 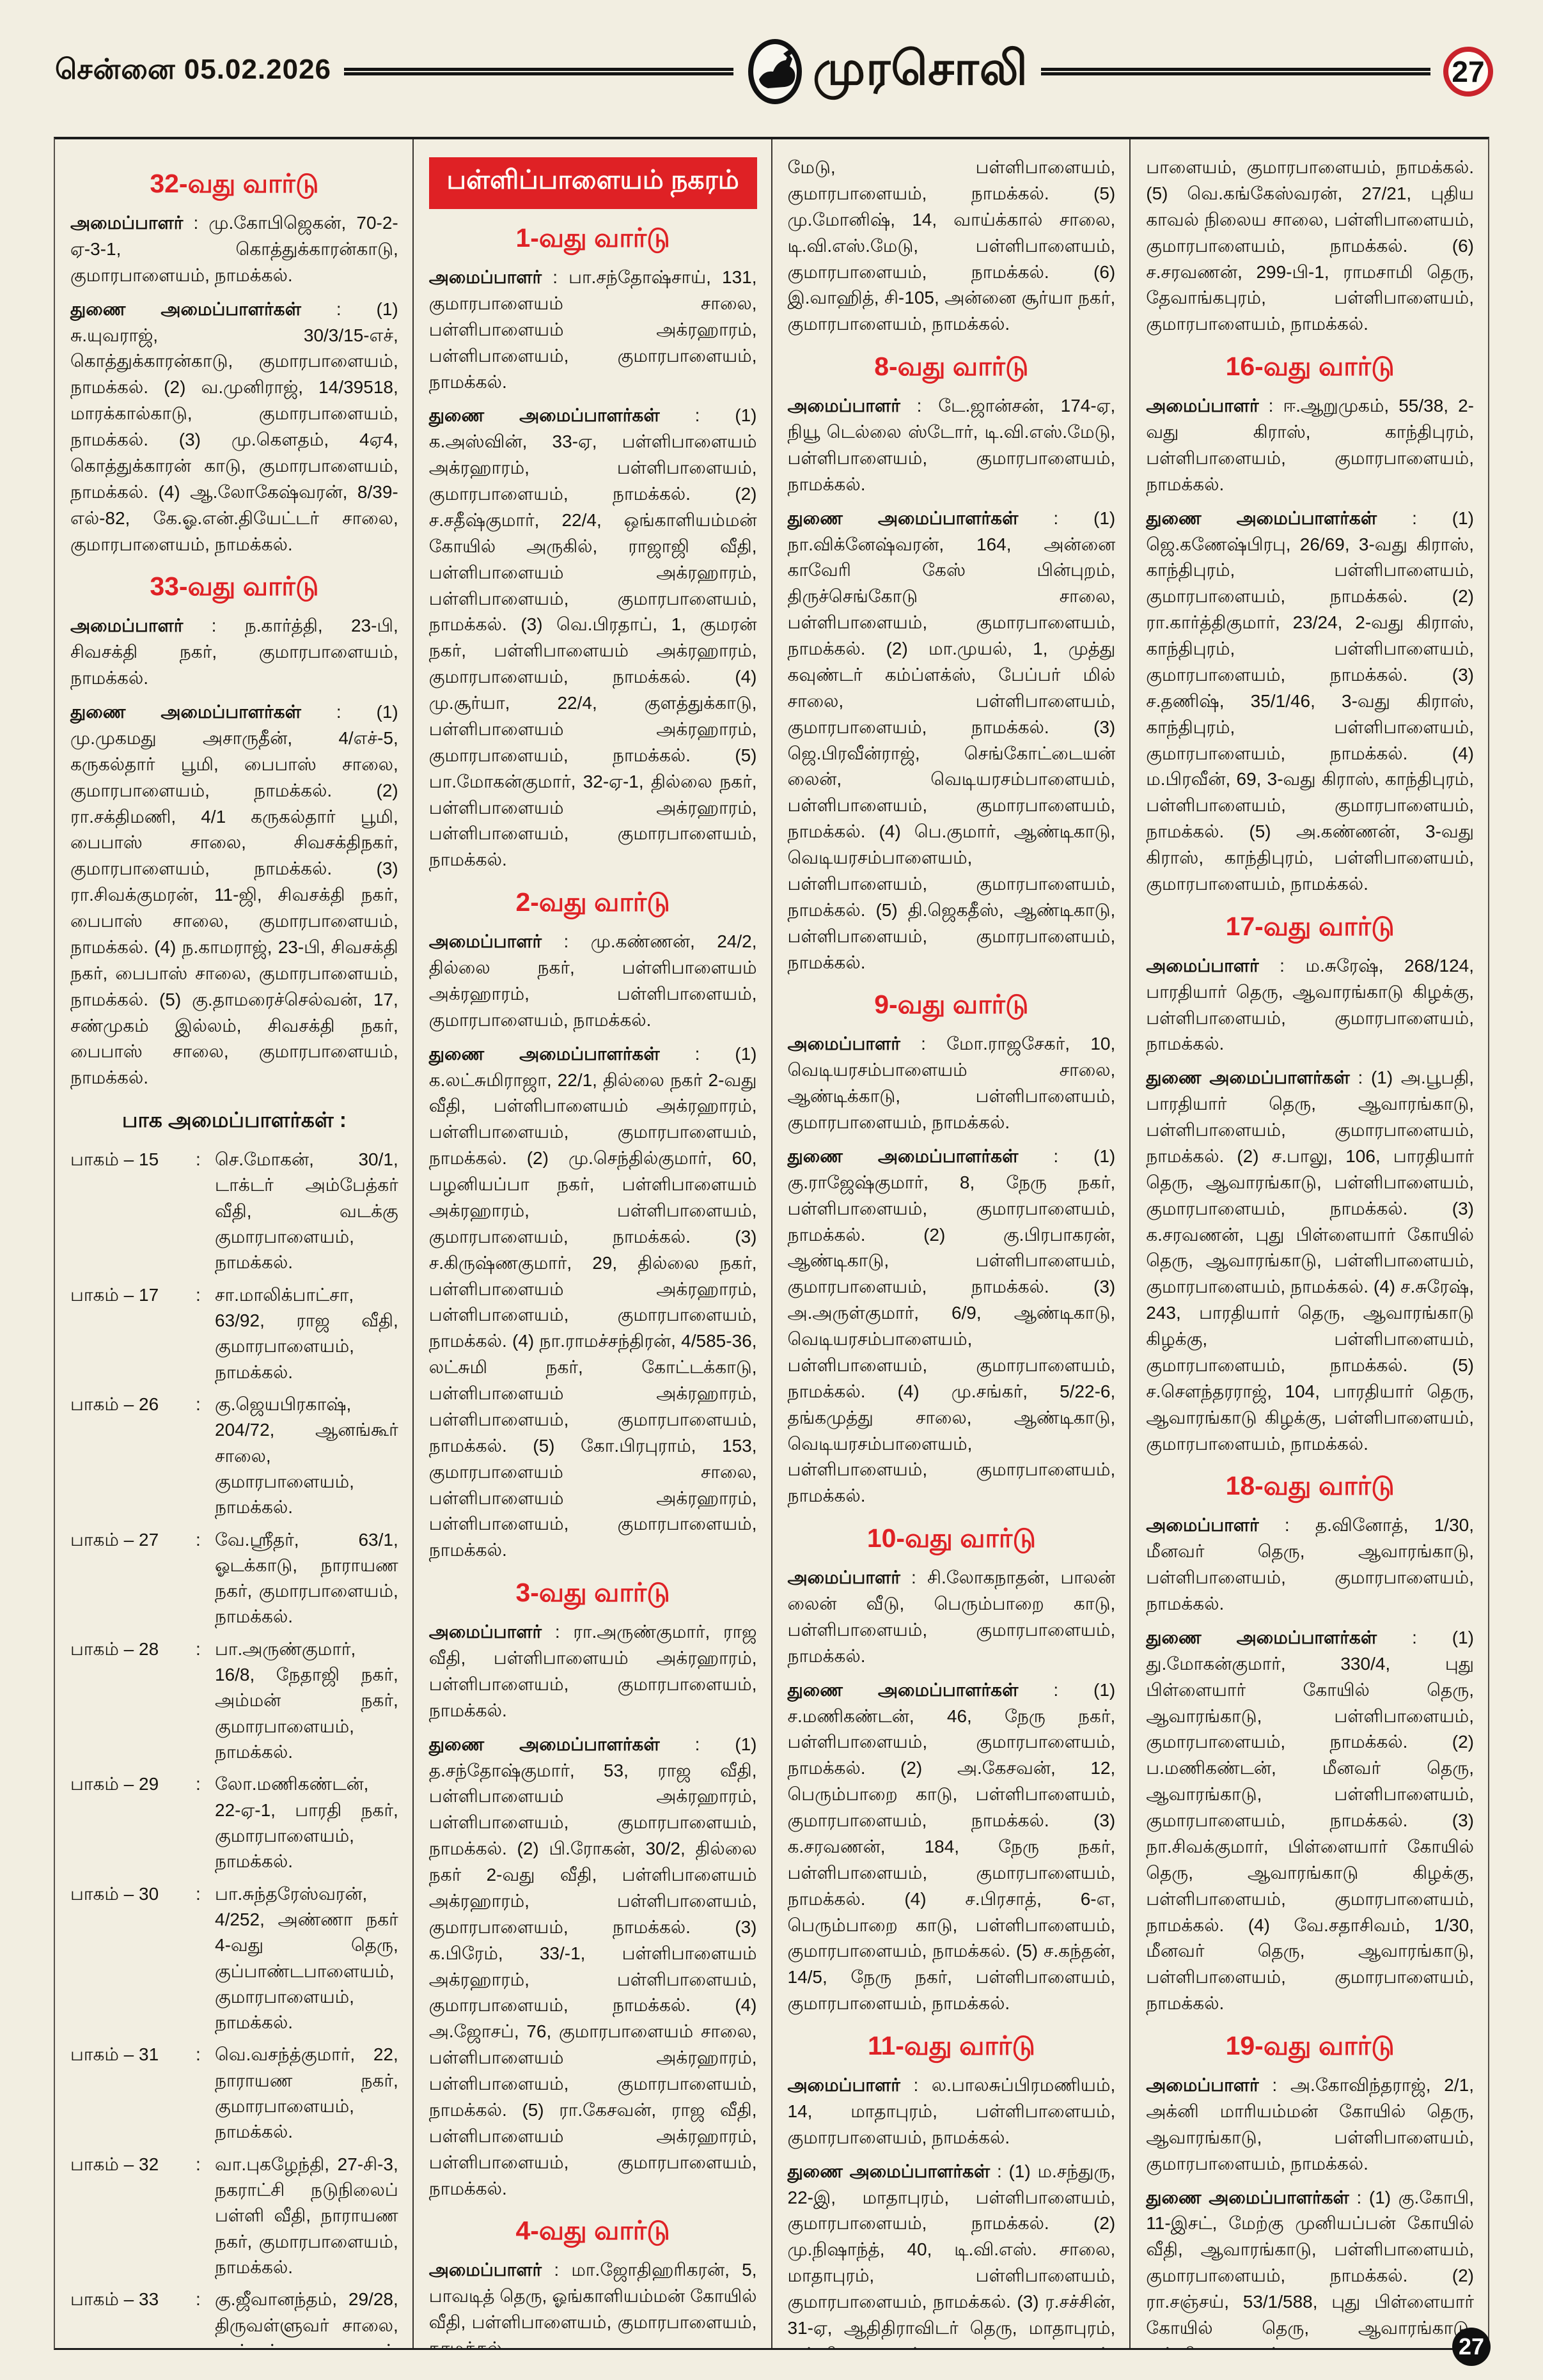 What do you see at coordinates (1310, 2045) in the screenshot?
I see `ward-heading: 19-வது வார்டு` at bounding box center [1310, 2045].